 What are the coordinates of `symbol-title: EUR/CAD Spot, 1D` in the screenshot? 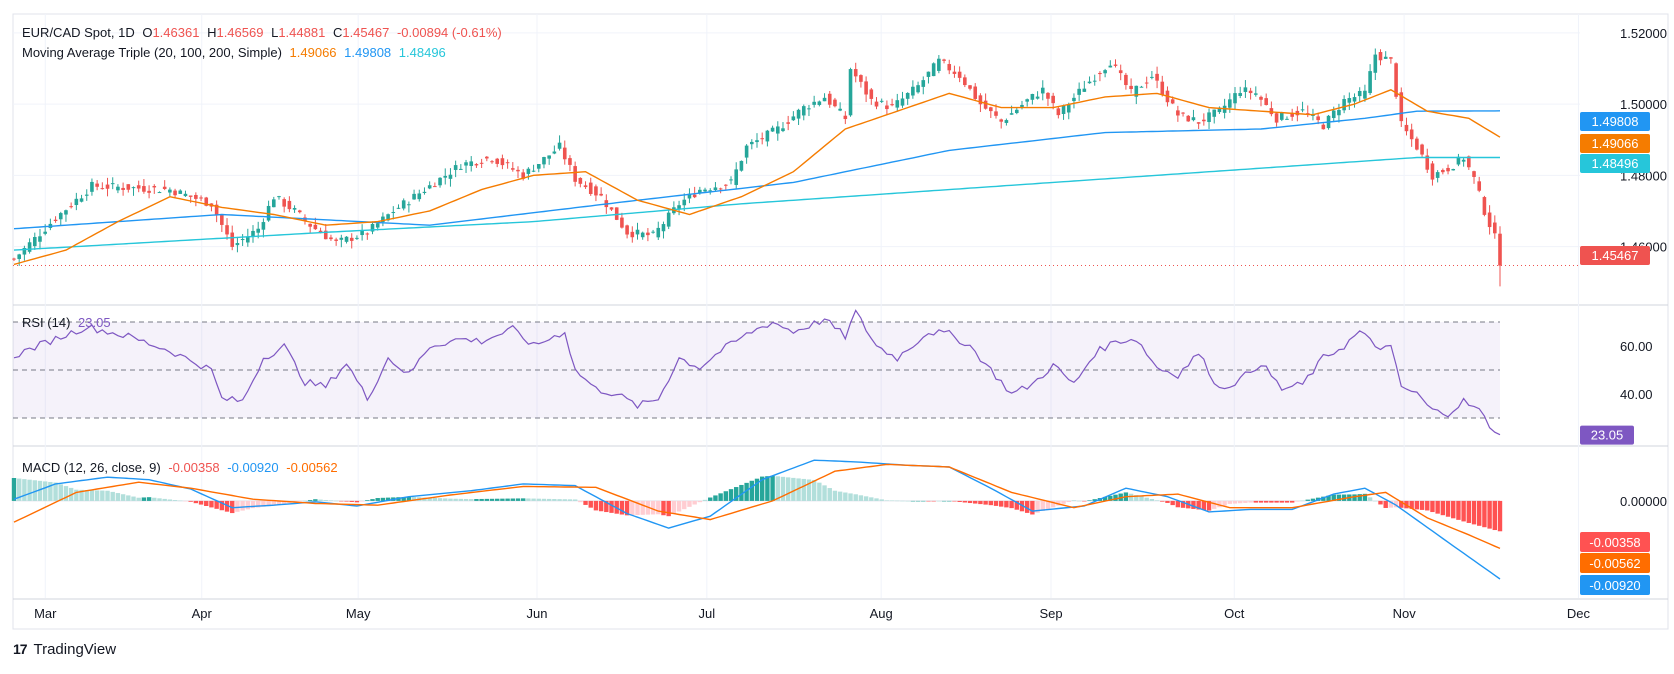 It's located at (78, 32).